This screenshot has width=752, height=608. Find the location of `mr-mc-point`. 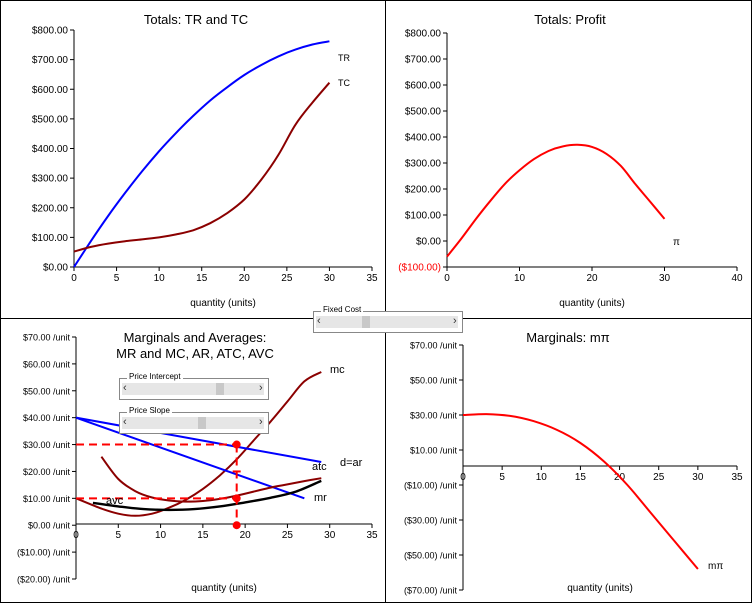

mr-mc-point is located at coordinates (236, 498).